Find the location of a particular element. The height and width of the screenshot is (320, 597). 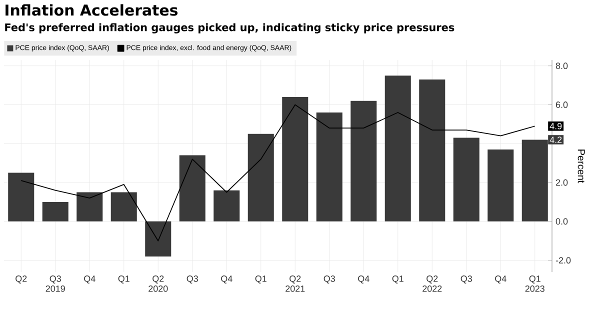

x-tick-label: Q2 2021 is located at coordinates (295, 284).